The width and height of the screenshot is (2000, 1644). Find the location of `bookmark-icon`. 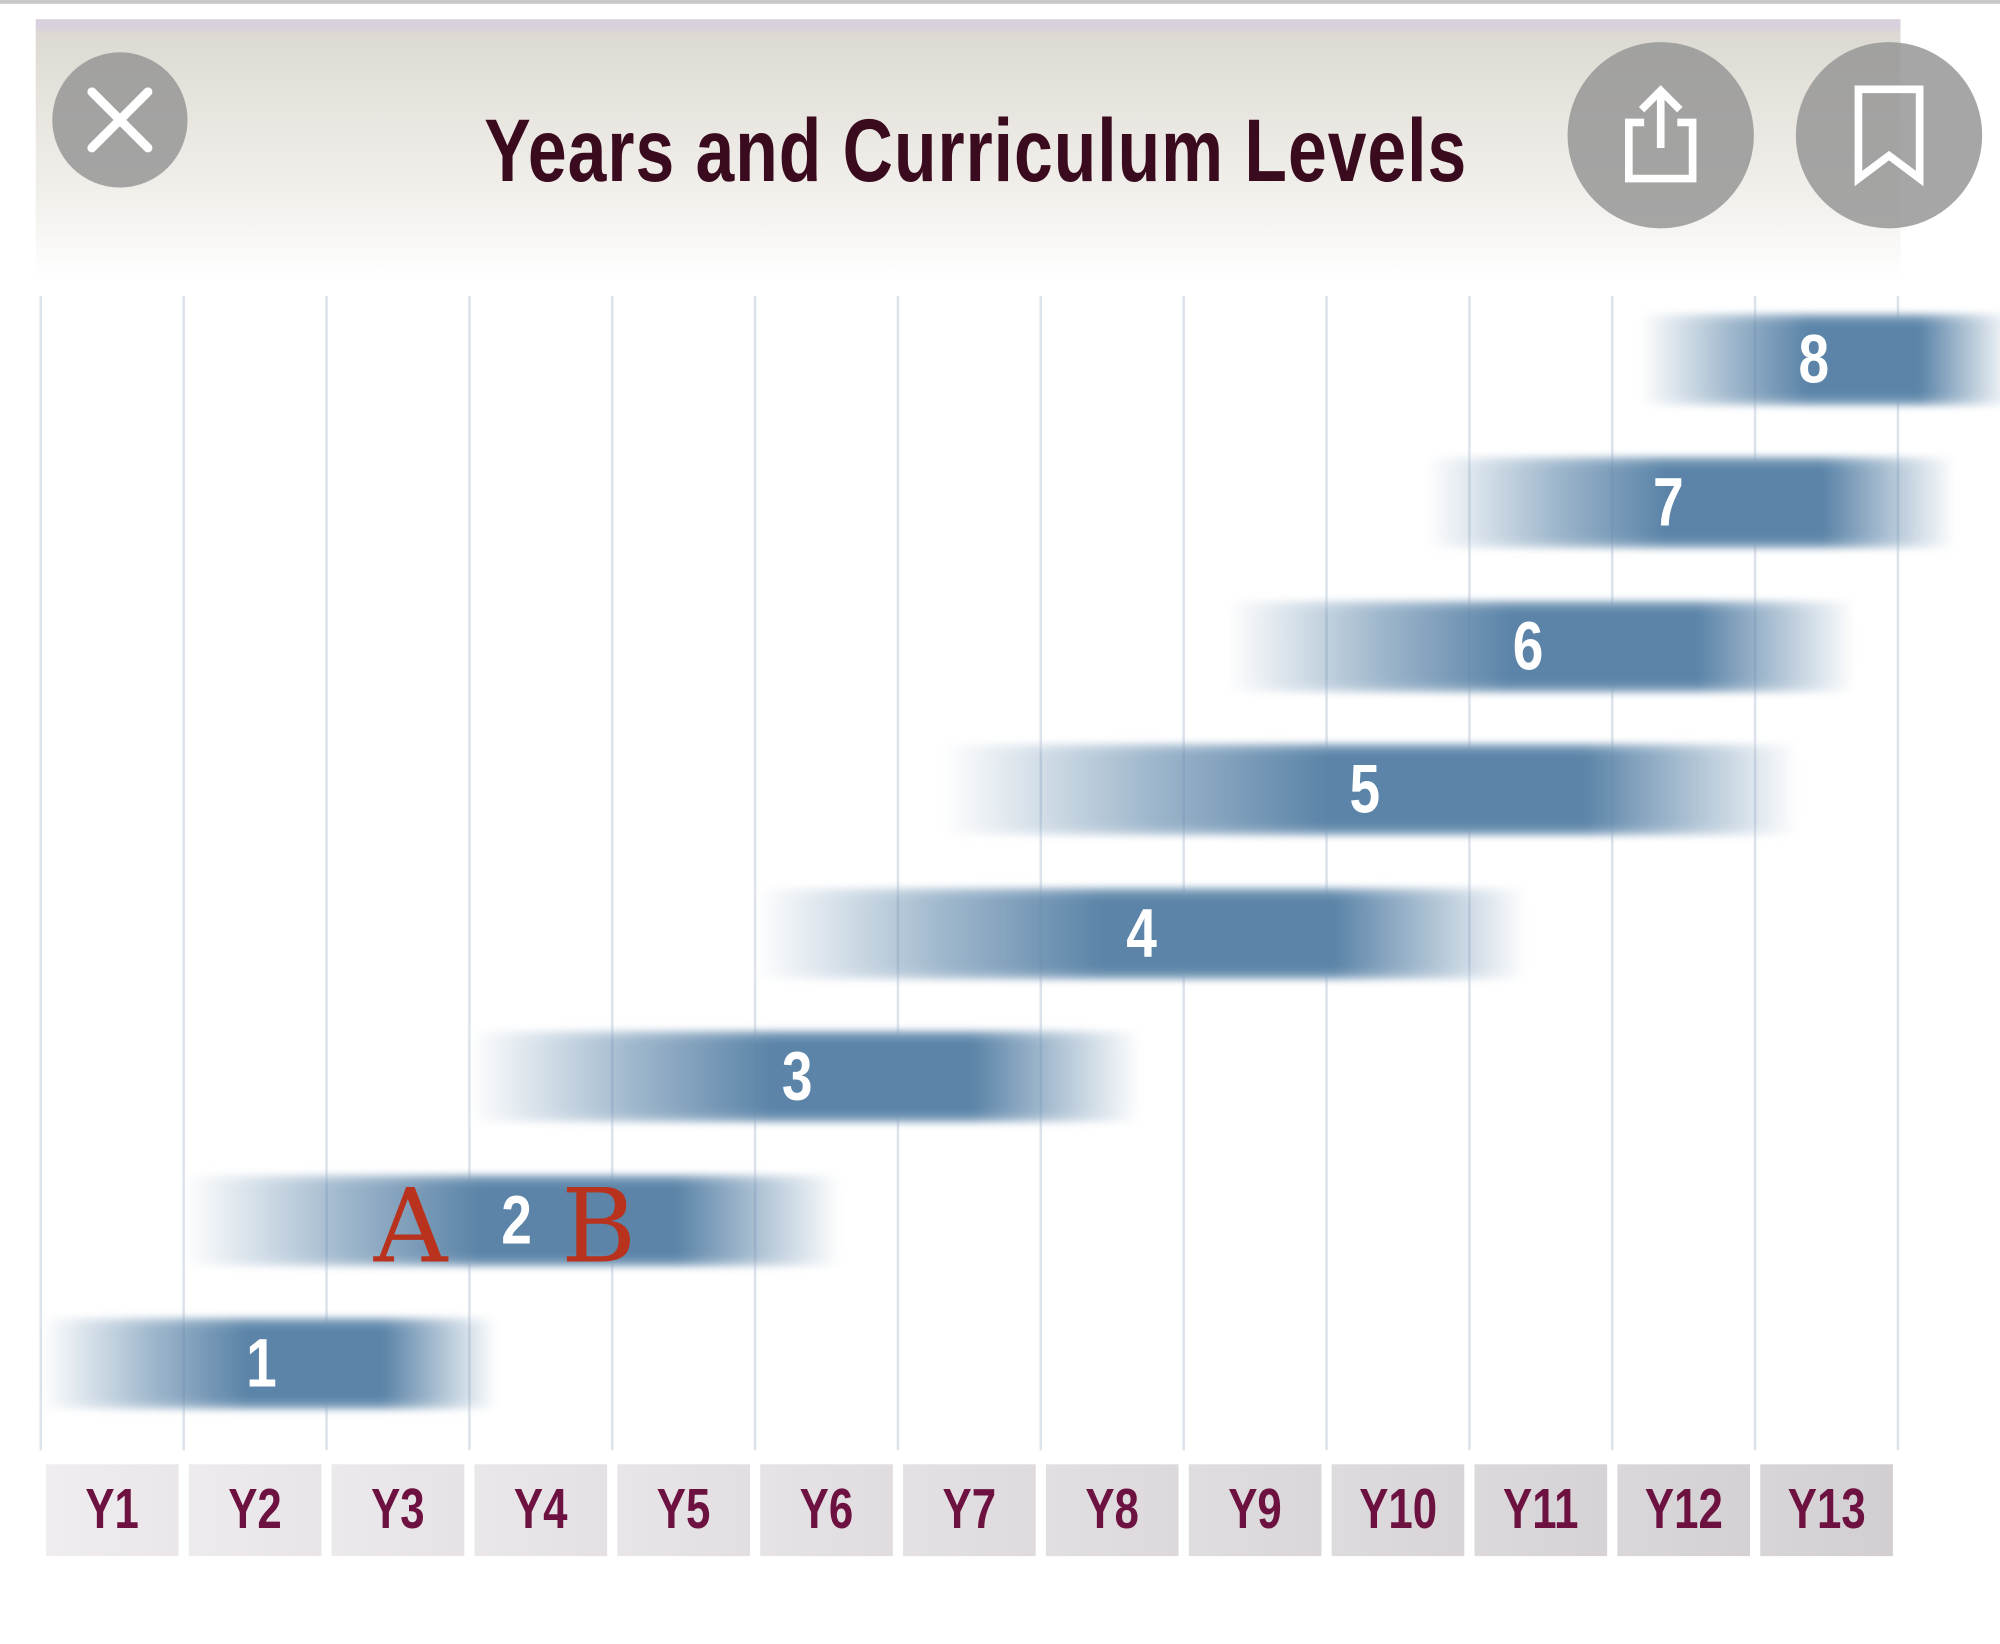

bookmark-icon is located at coordinates (1889, 136).